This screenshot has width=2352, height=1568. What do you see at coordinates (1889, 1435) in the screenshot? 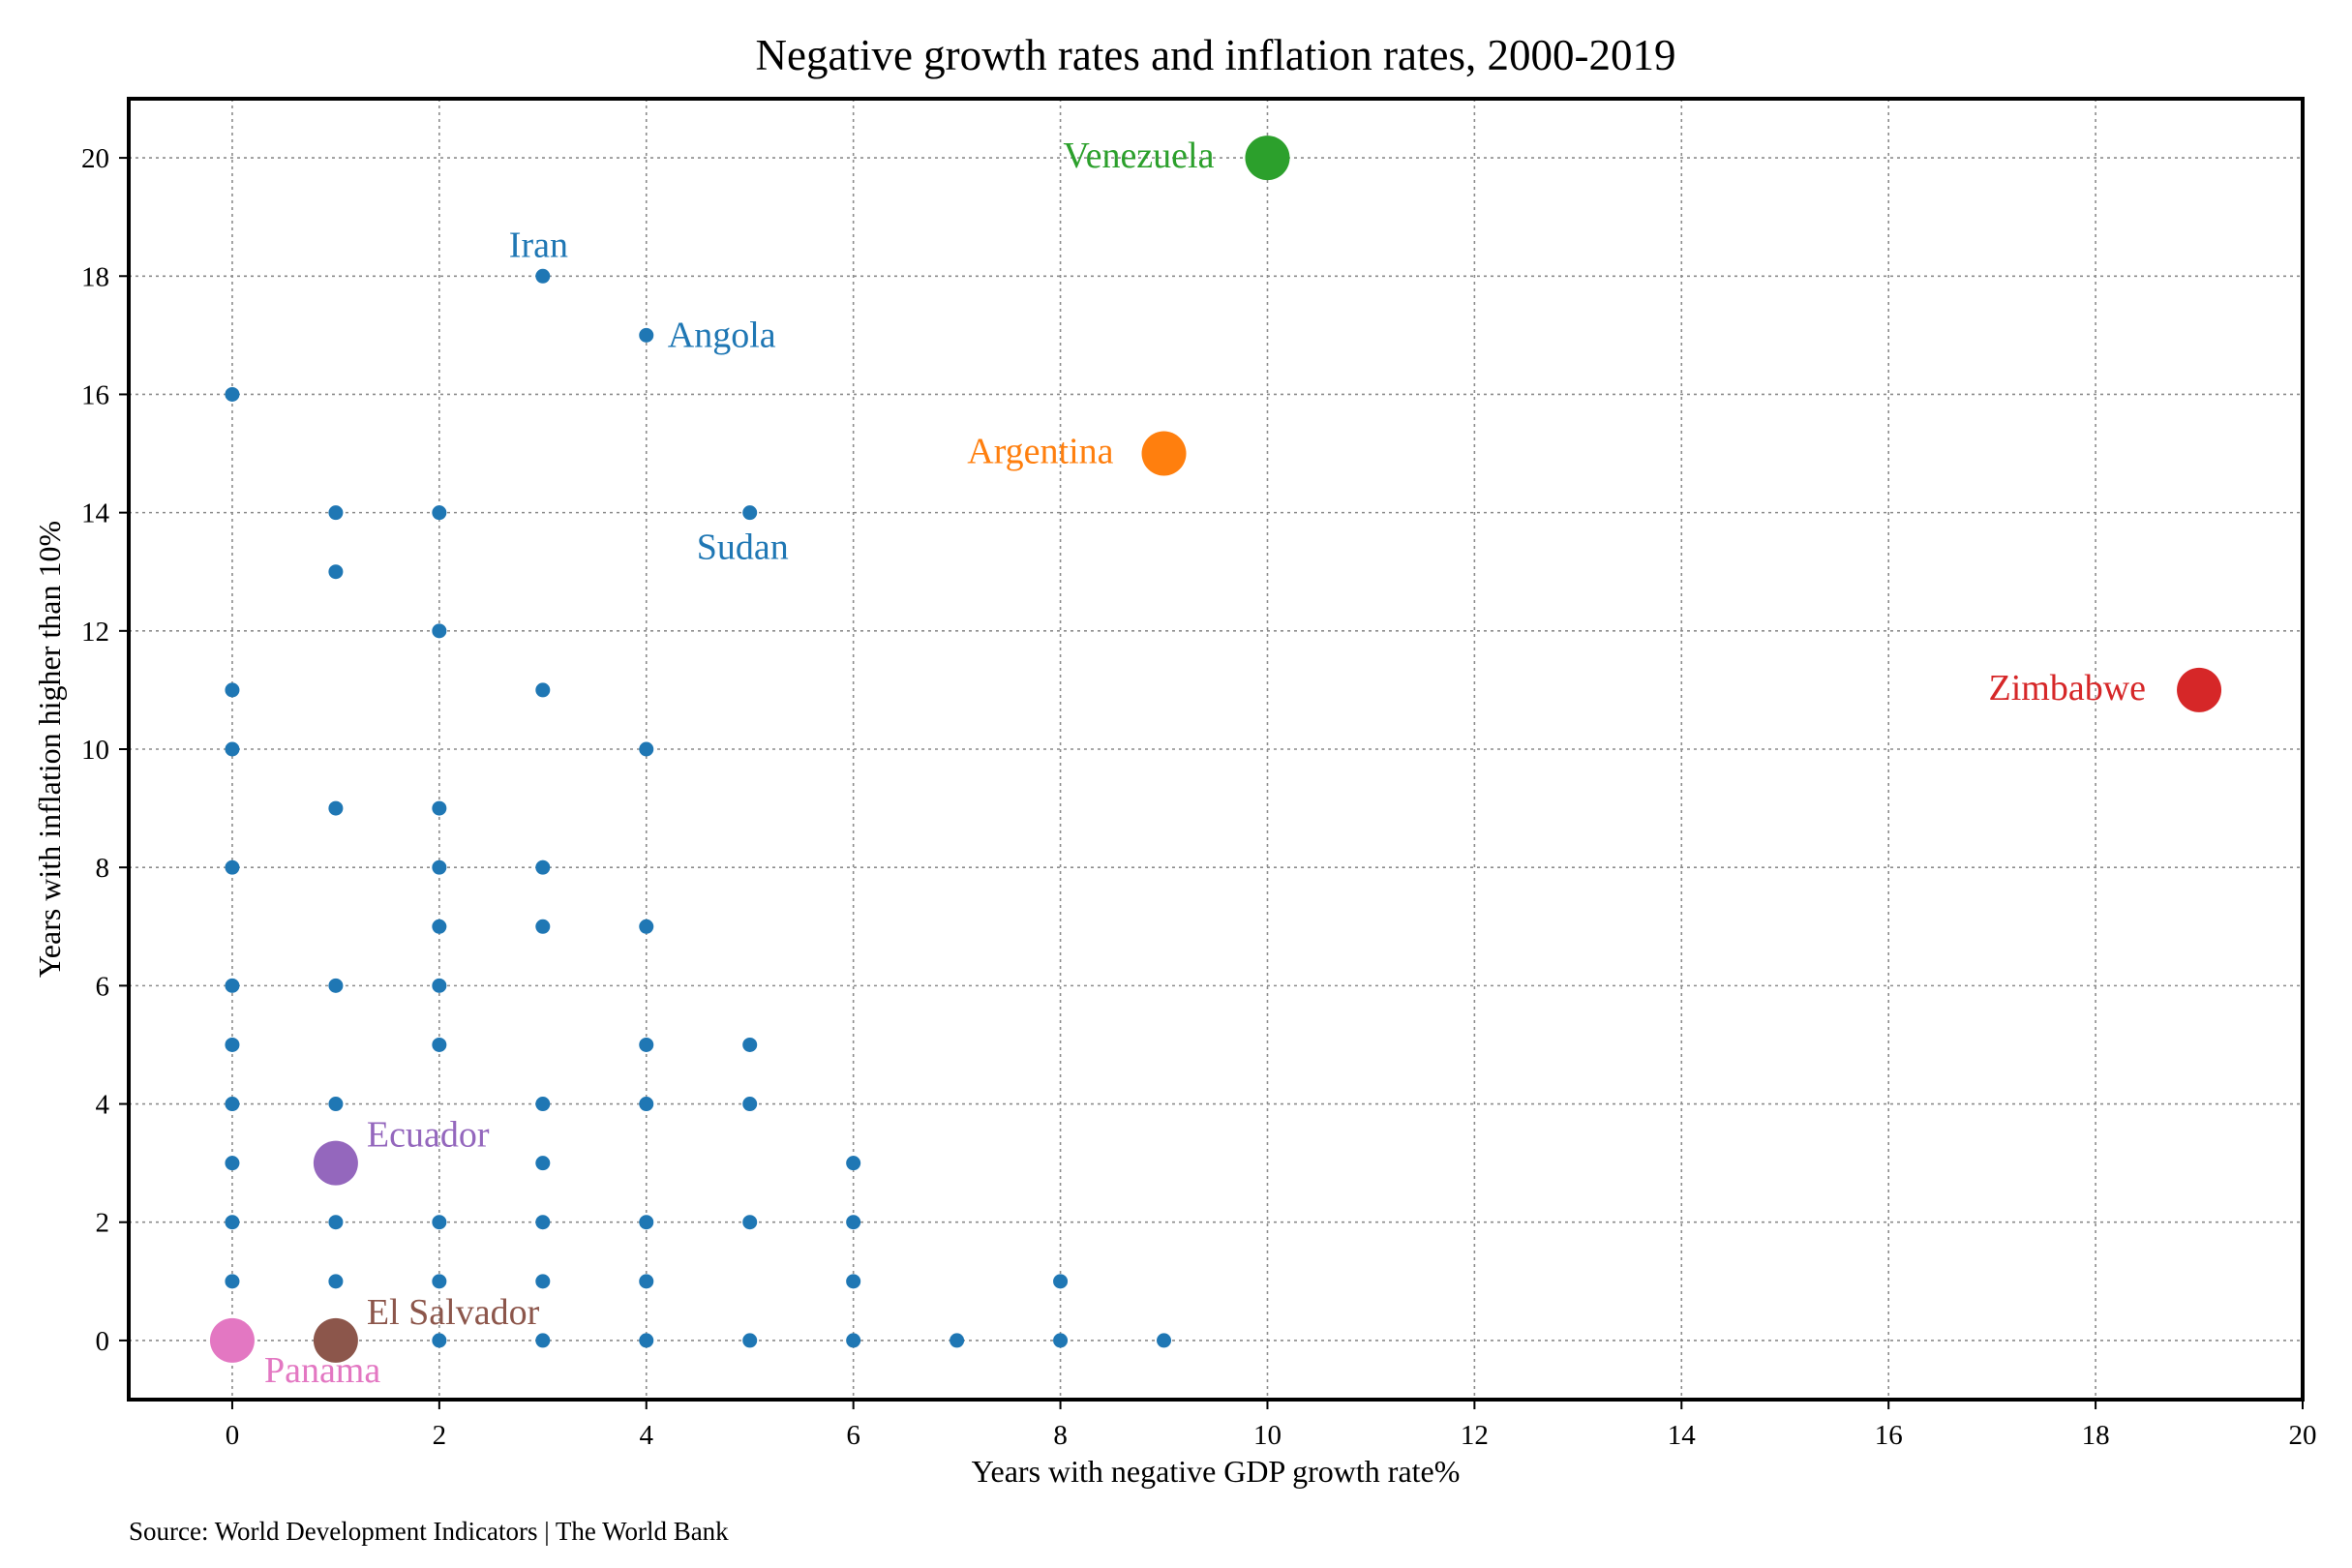
I see `x-tick-label: 16` at bounding box center [1889, 1435].